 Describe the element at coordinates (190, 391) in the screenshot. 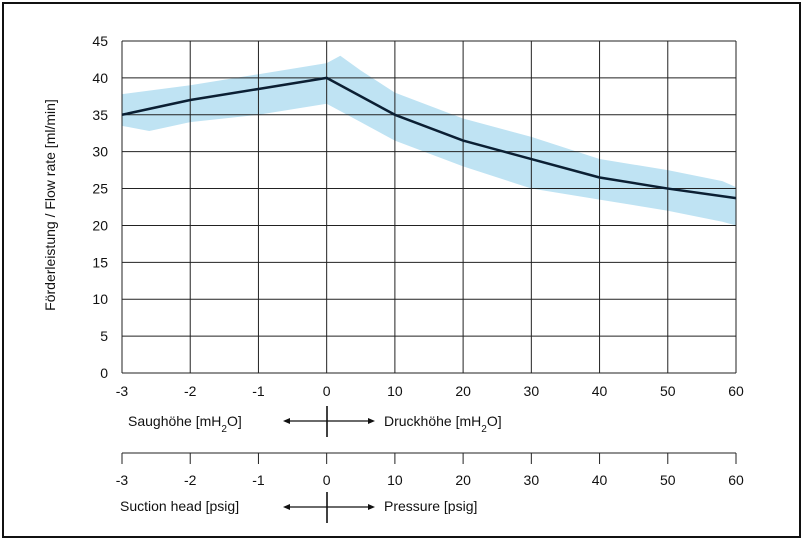

I see `x-tick-label: -2` at that location.